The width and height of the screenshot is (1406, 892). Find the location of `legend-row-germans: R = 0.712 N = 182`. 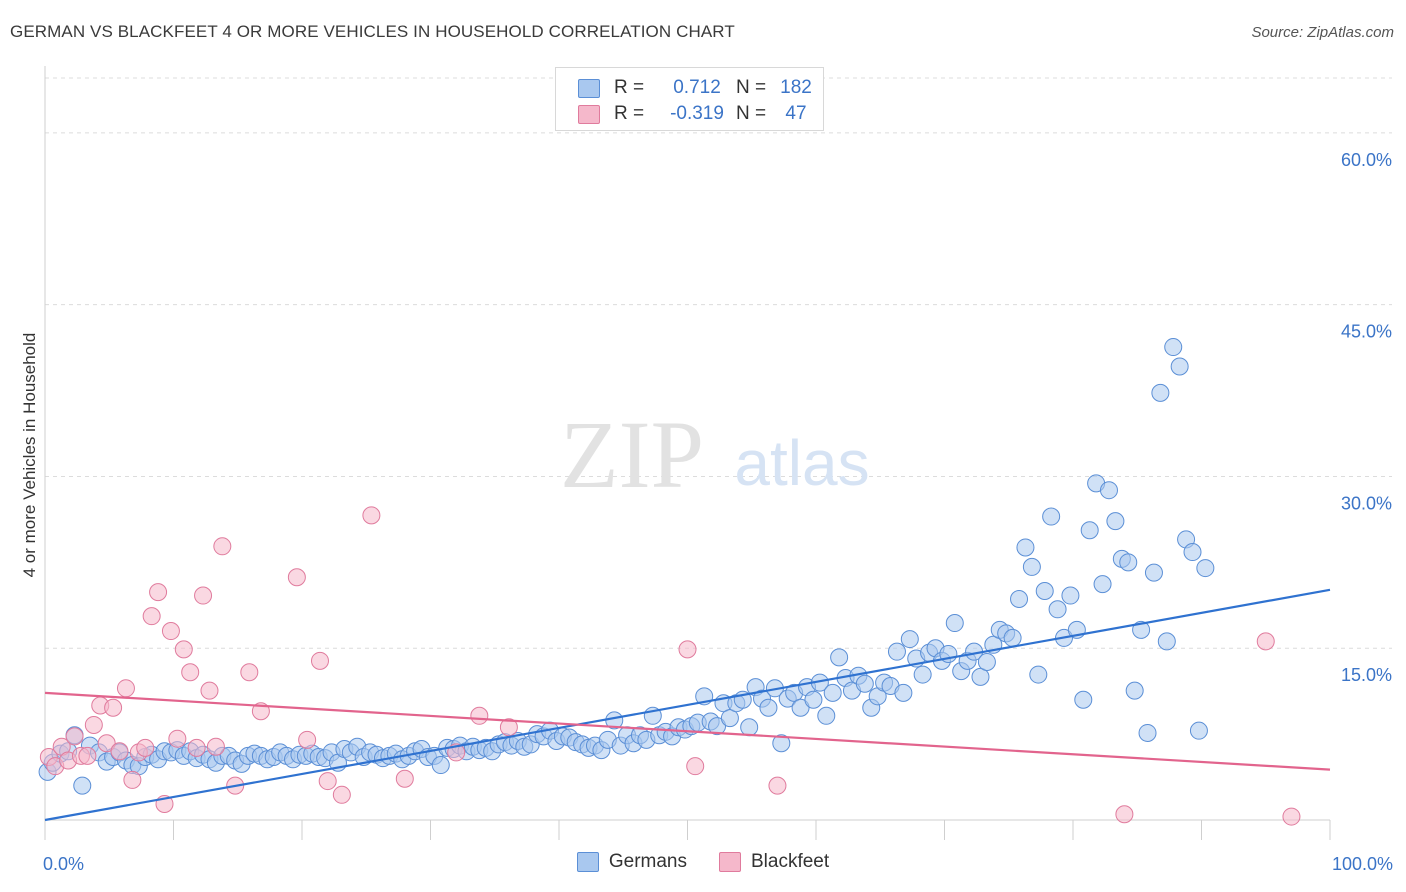

legend-row-germans: R = 0.712 N = 182 is located at coordinates (697, 88).